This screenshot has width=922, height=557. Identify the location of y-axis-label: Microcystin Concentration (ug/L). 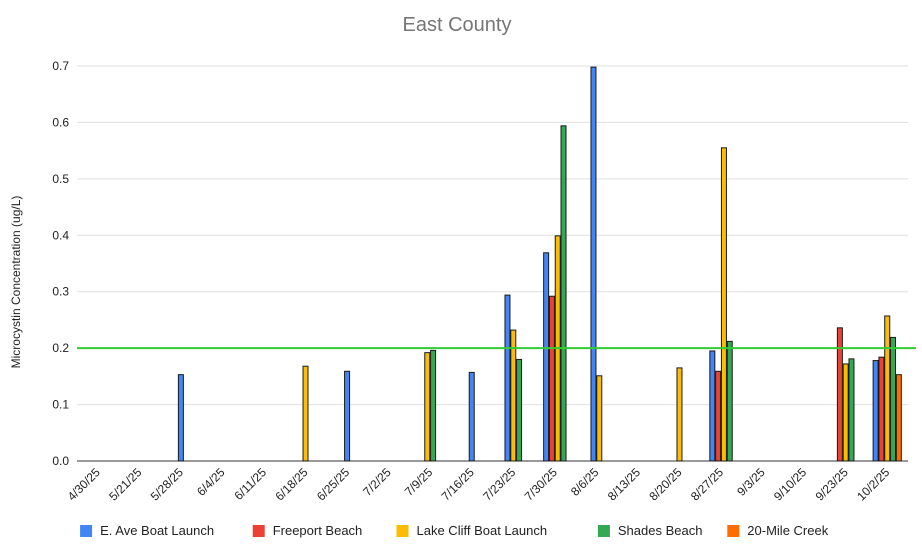
(16, 282).